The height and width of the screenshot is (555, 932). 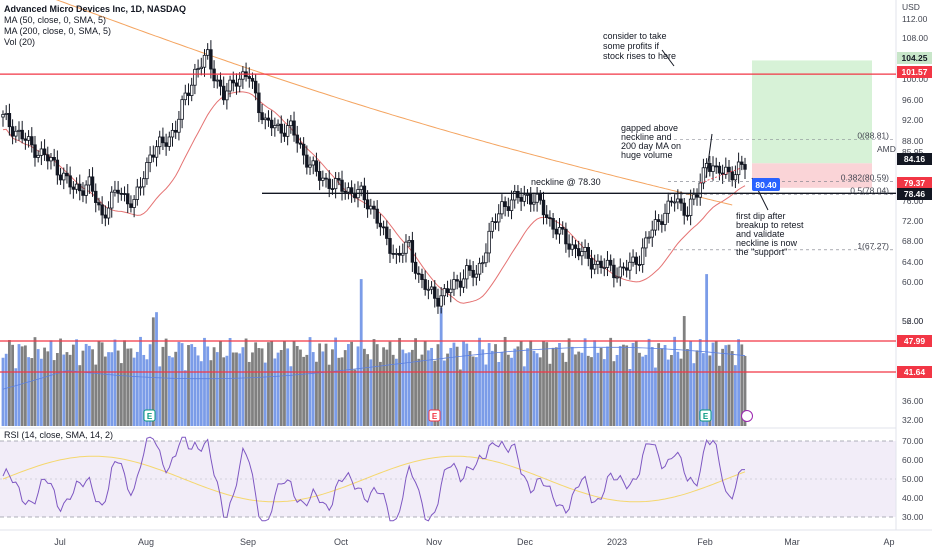 I want to click on price-tick: 112.00, so click(x=915, y=19).